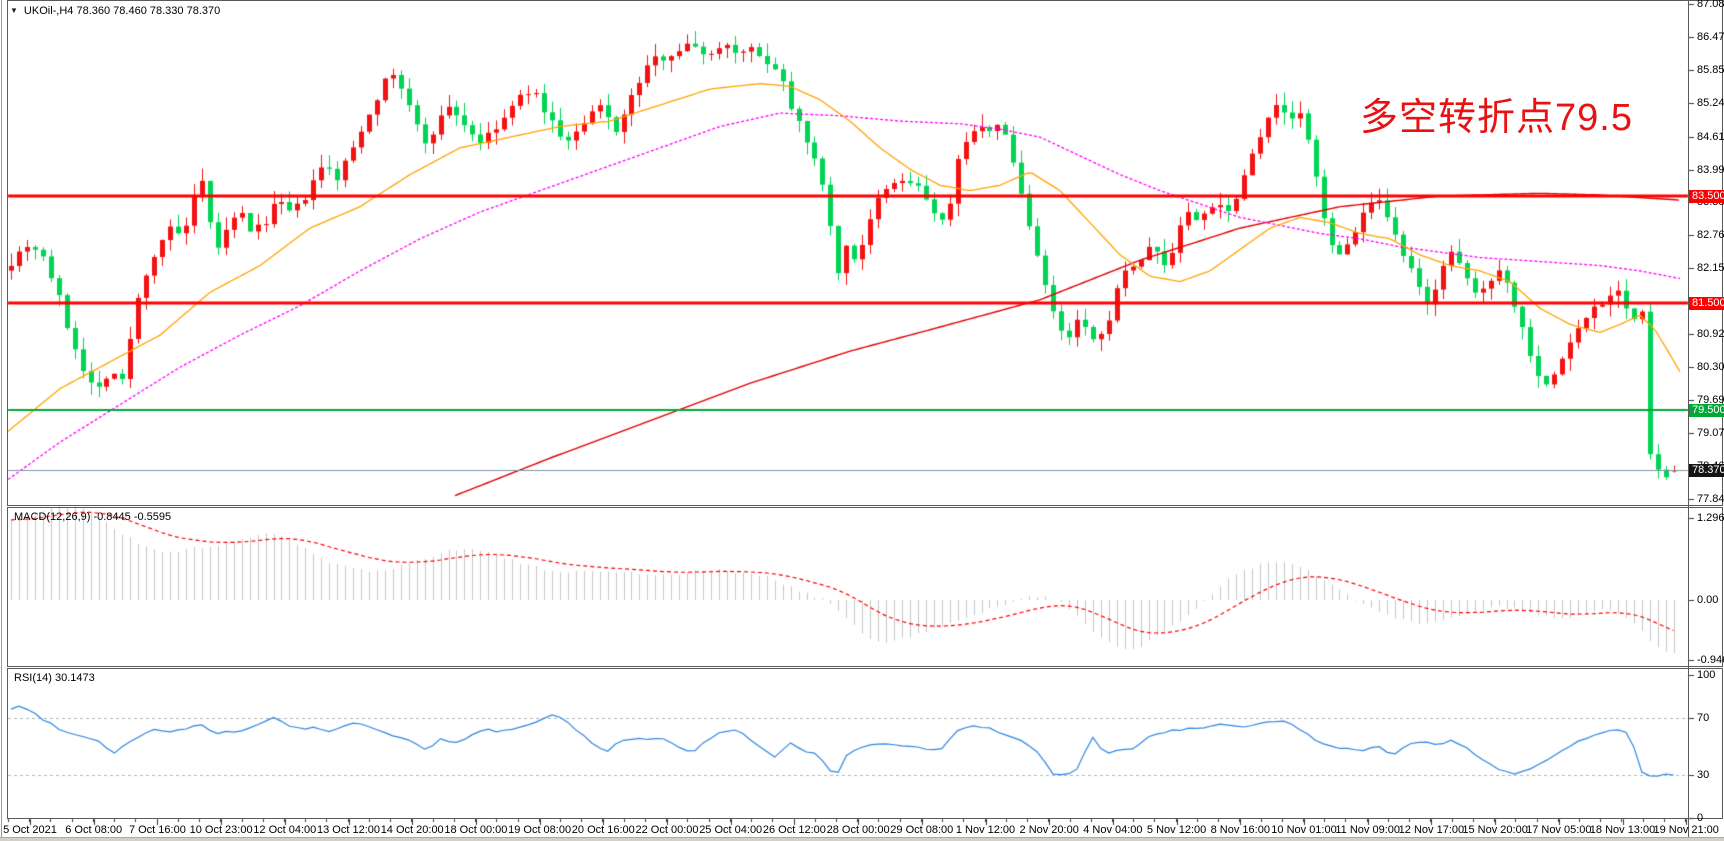 Image resolution: width=1724 pixels, height=841 pixels. I want to click on time-axis-label: 6 Oct 08:00, so click(94, 830).